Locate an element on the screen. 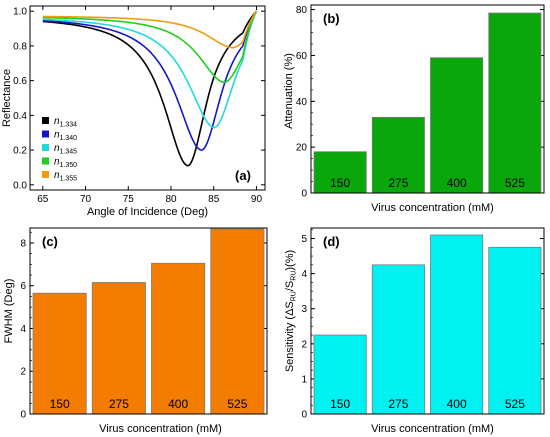 The width and height of the screenshot is (550, 437). a-xtick-label: 65 is located at coordinates (43, 199).